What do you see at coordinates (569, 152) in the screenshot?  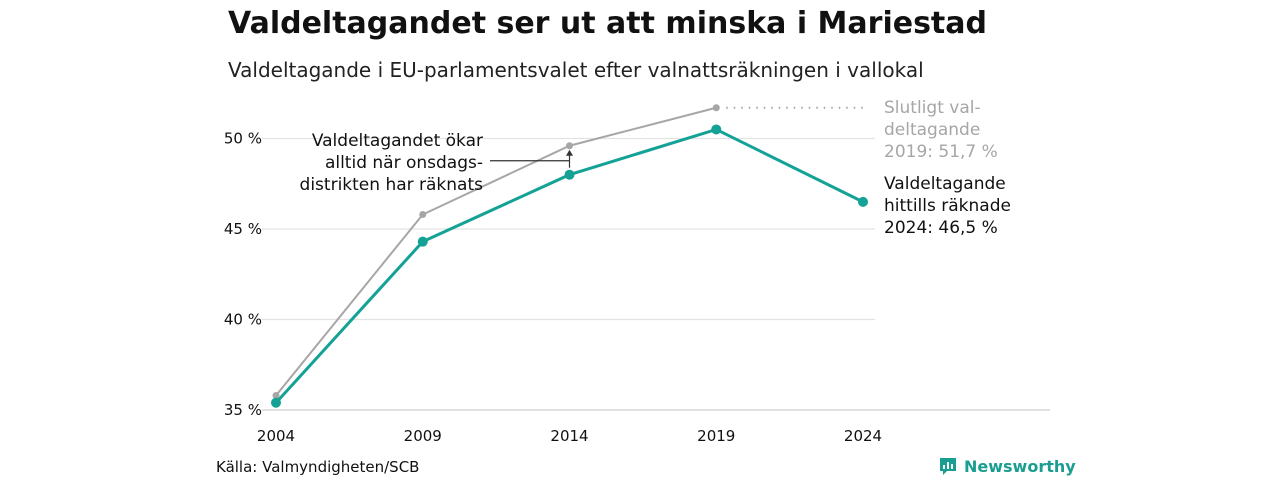 I see `annotation-arrow-icon` at bounding box center [569, 152].